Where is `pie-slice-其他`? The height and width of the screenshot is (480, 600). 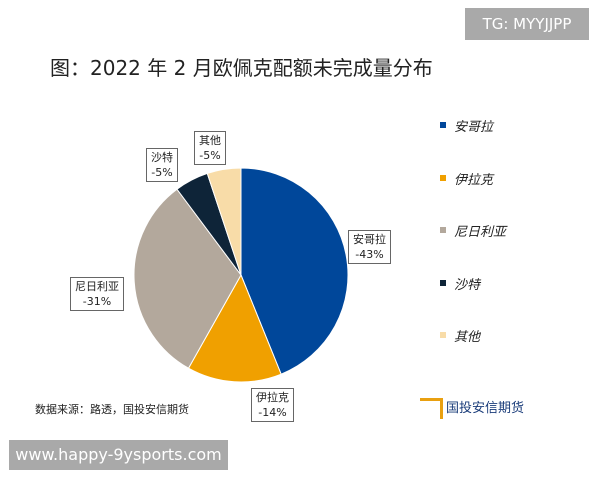
pie-slice-其他 is located at coordinates (224, 221).